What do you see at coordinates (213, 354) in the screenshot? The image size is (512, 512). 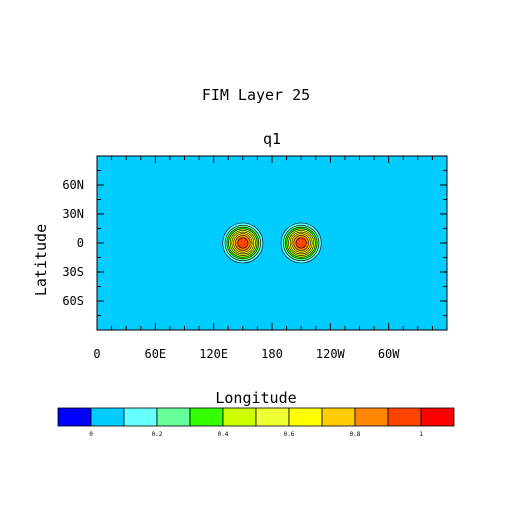 I see `x-tick-label: 120E` at bounding box center [213, 354].